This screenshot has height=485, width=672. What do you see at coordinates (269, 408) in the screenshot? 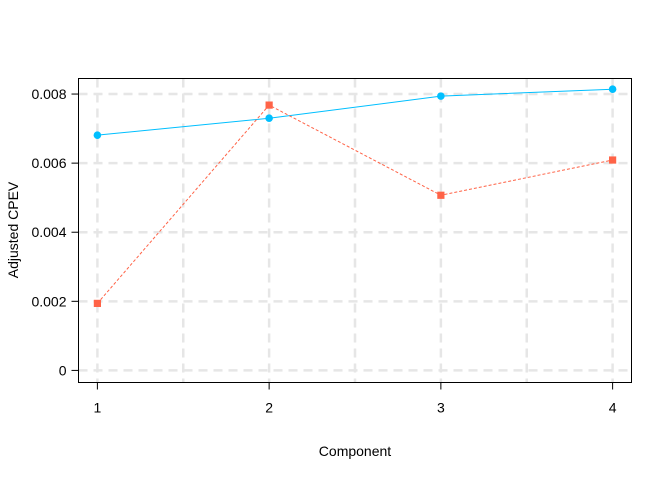
I see `x-tick-label: 2` at bounding box center [269, 408].